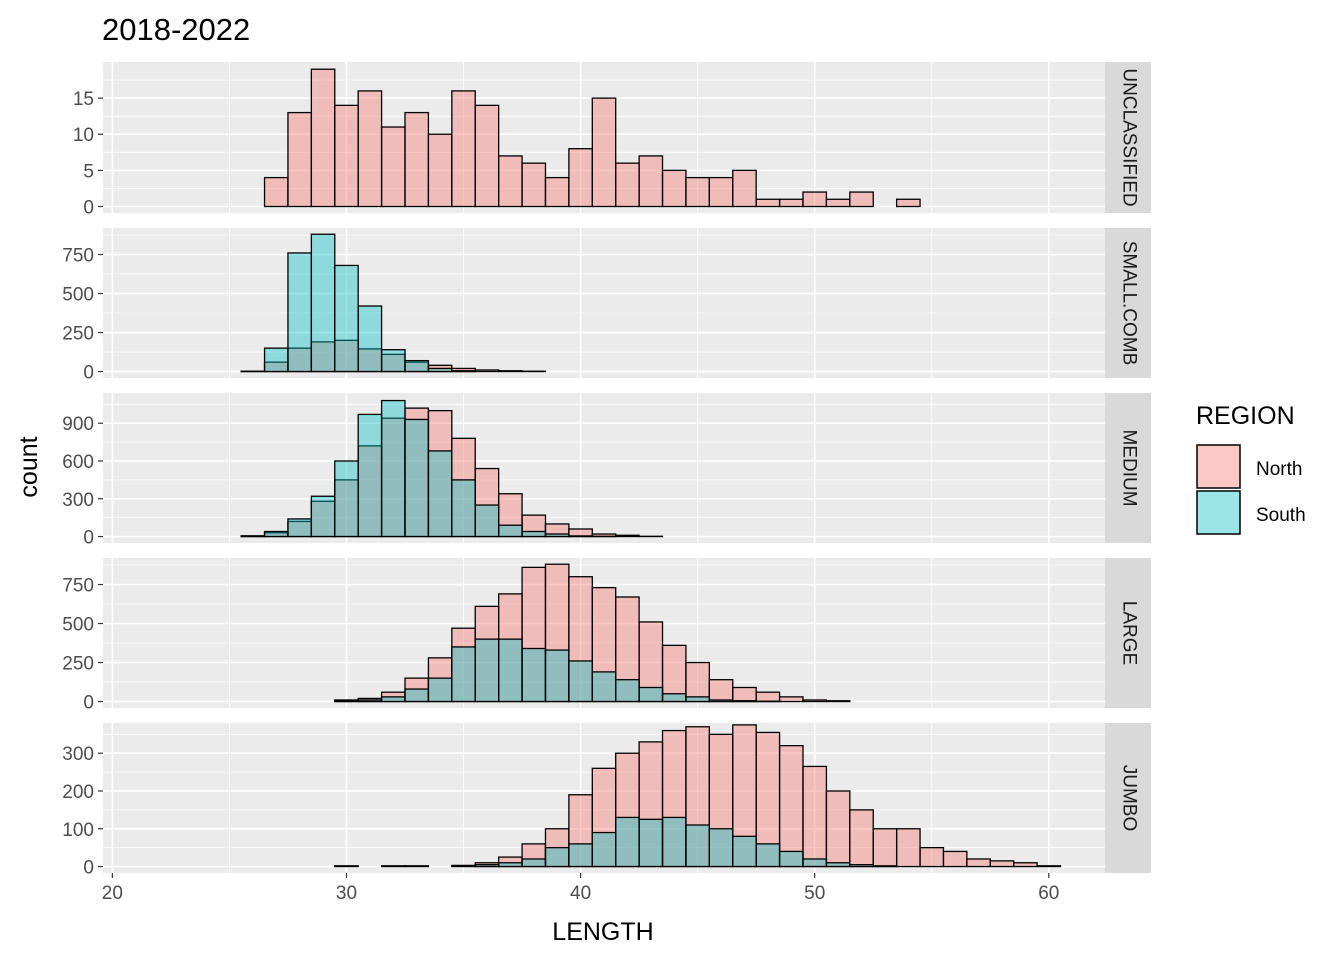 The image size is (1344, 965). What do you see at coordinates (78, 424) in the screenshot?
I see `y-tick-label: 900` at bounding box center [78, 424].